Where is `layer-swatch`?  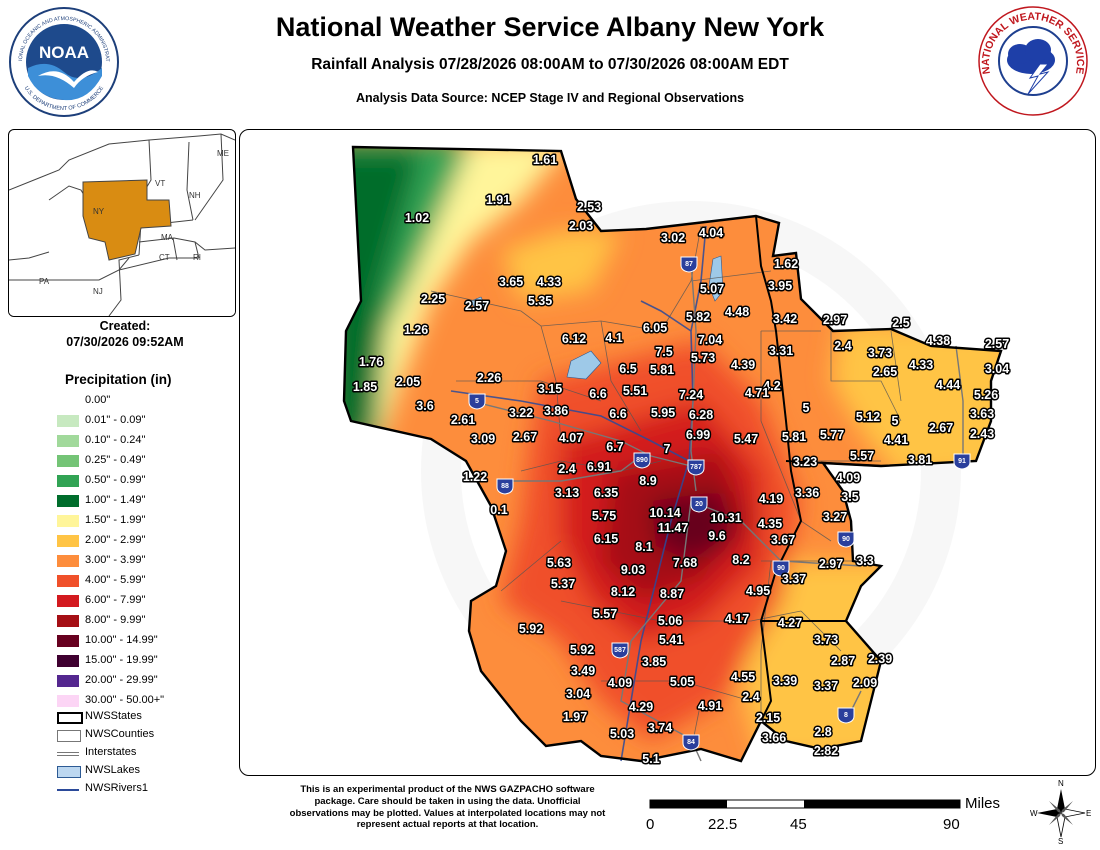
layer-swatch is located at coordinates (69, 736).